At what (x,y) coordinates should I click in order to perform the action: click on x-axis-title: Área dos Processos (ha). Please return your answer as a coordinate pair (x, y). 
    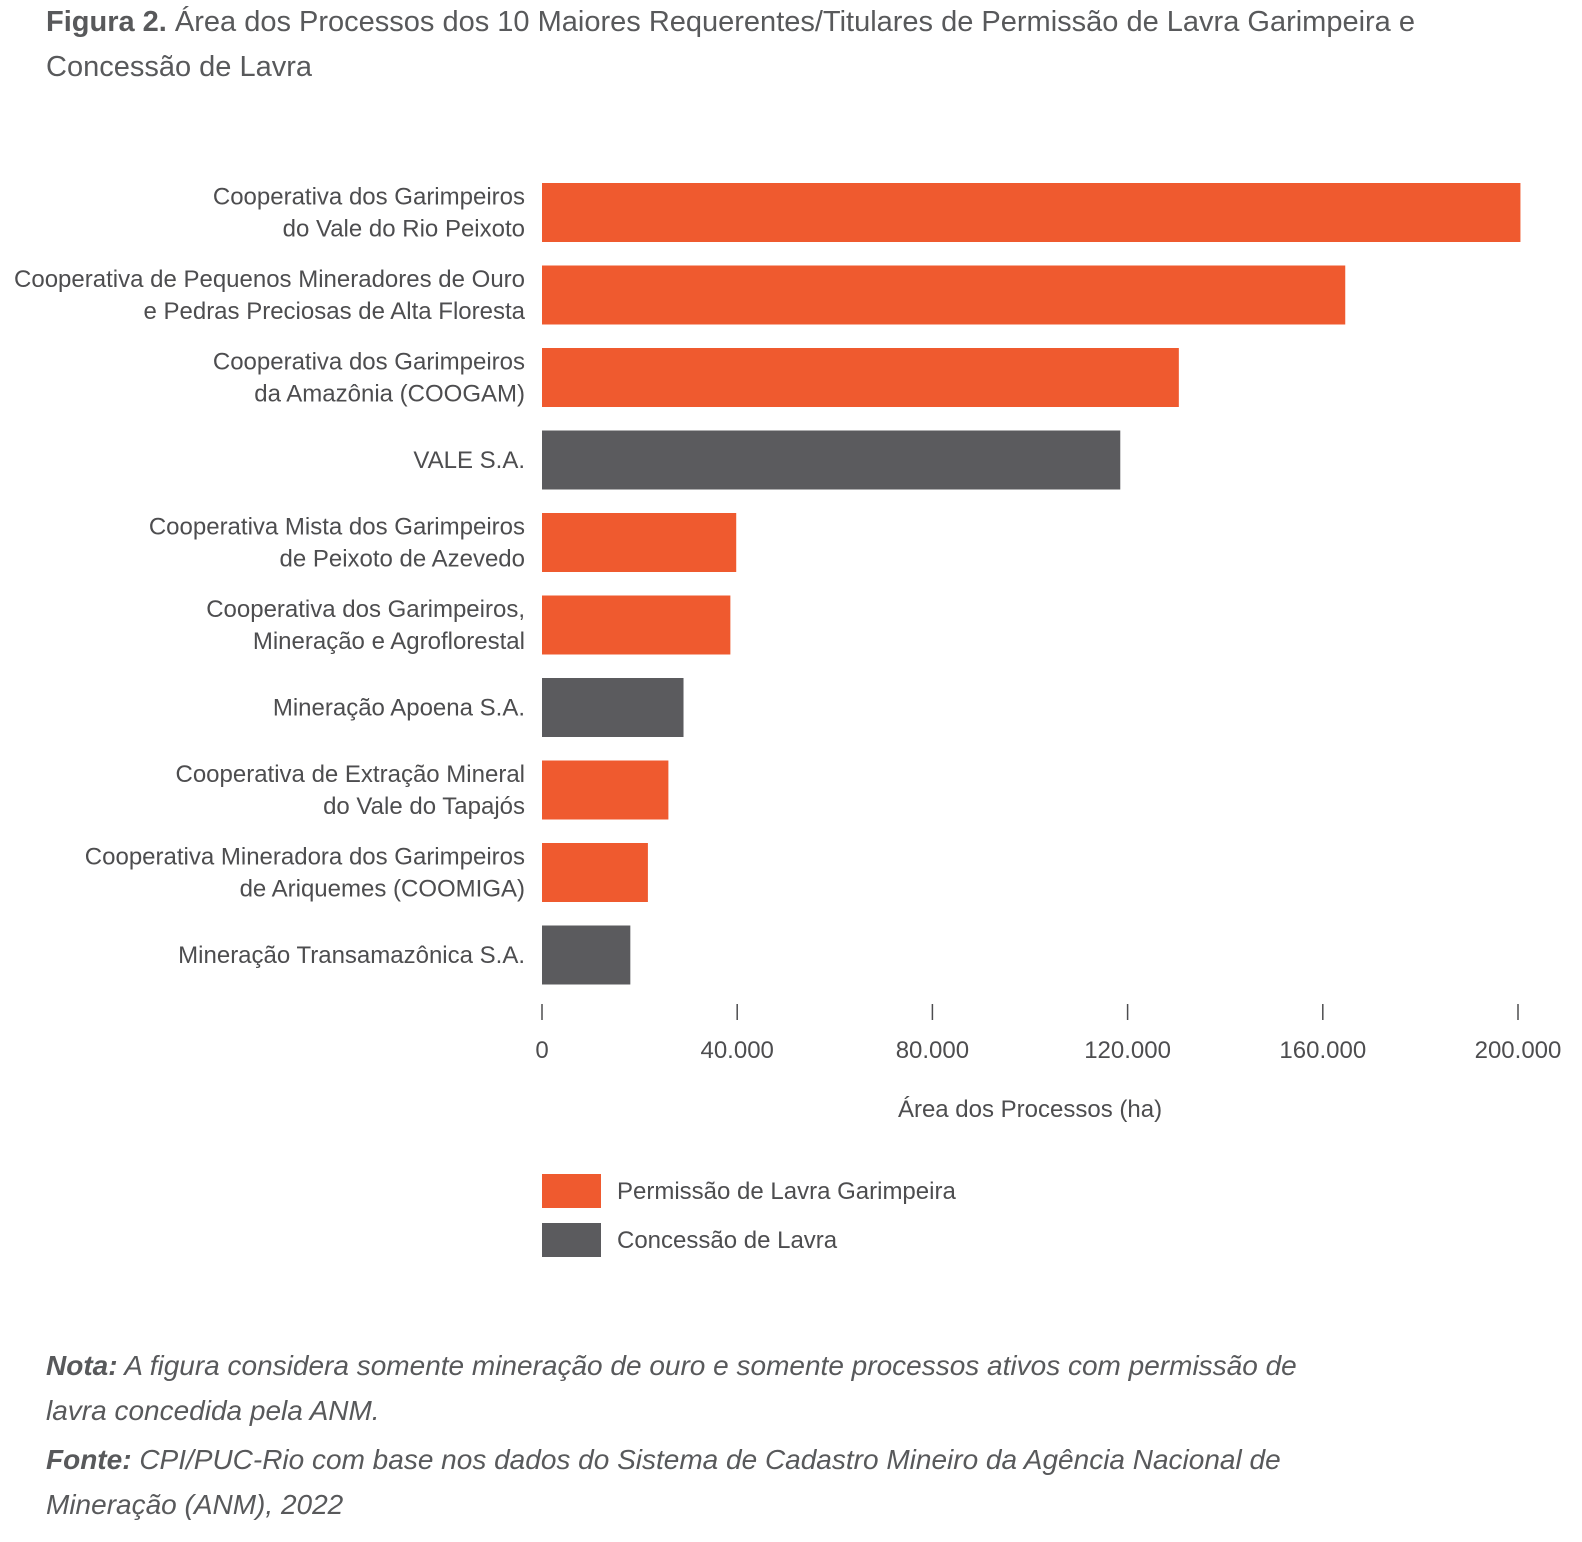
    Looking at the image, I should click on (1030, 1109).